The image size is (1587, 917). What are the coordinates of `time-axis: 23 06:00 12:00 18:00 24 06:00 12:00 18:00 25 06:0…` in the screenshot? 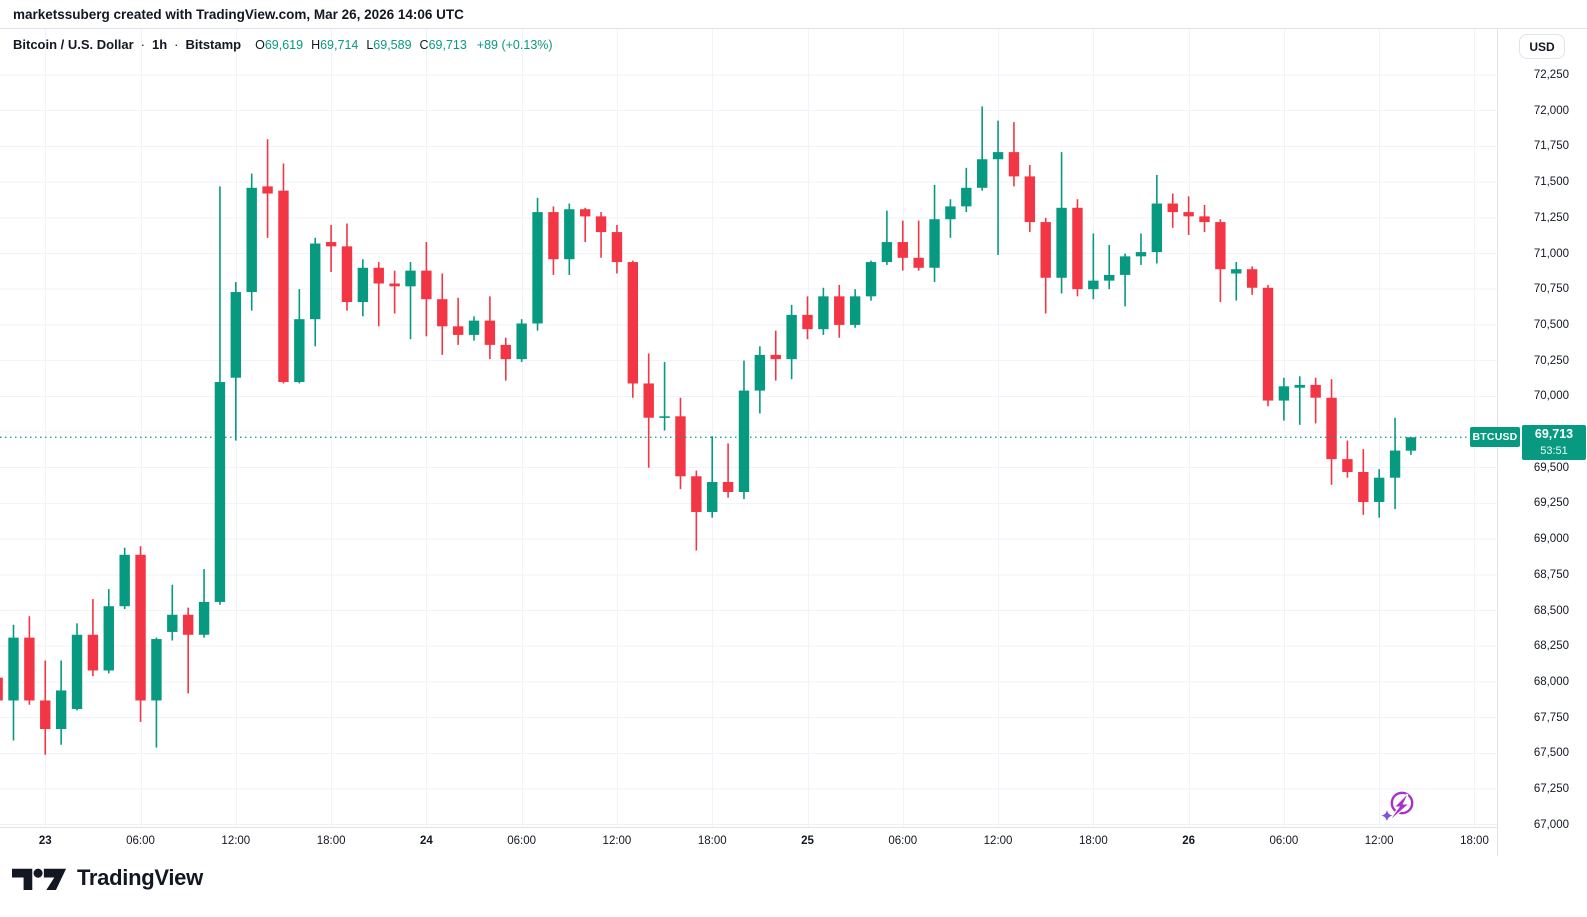 It's located at (793, 841).